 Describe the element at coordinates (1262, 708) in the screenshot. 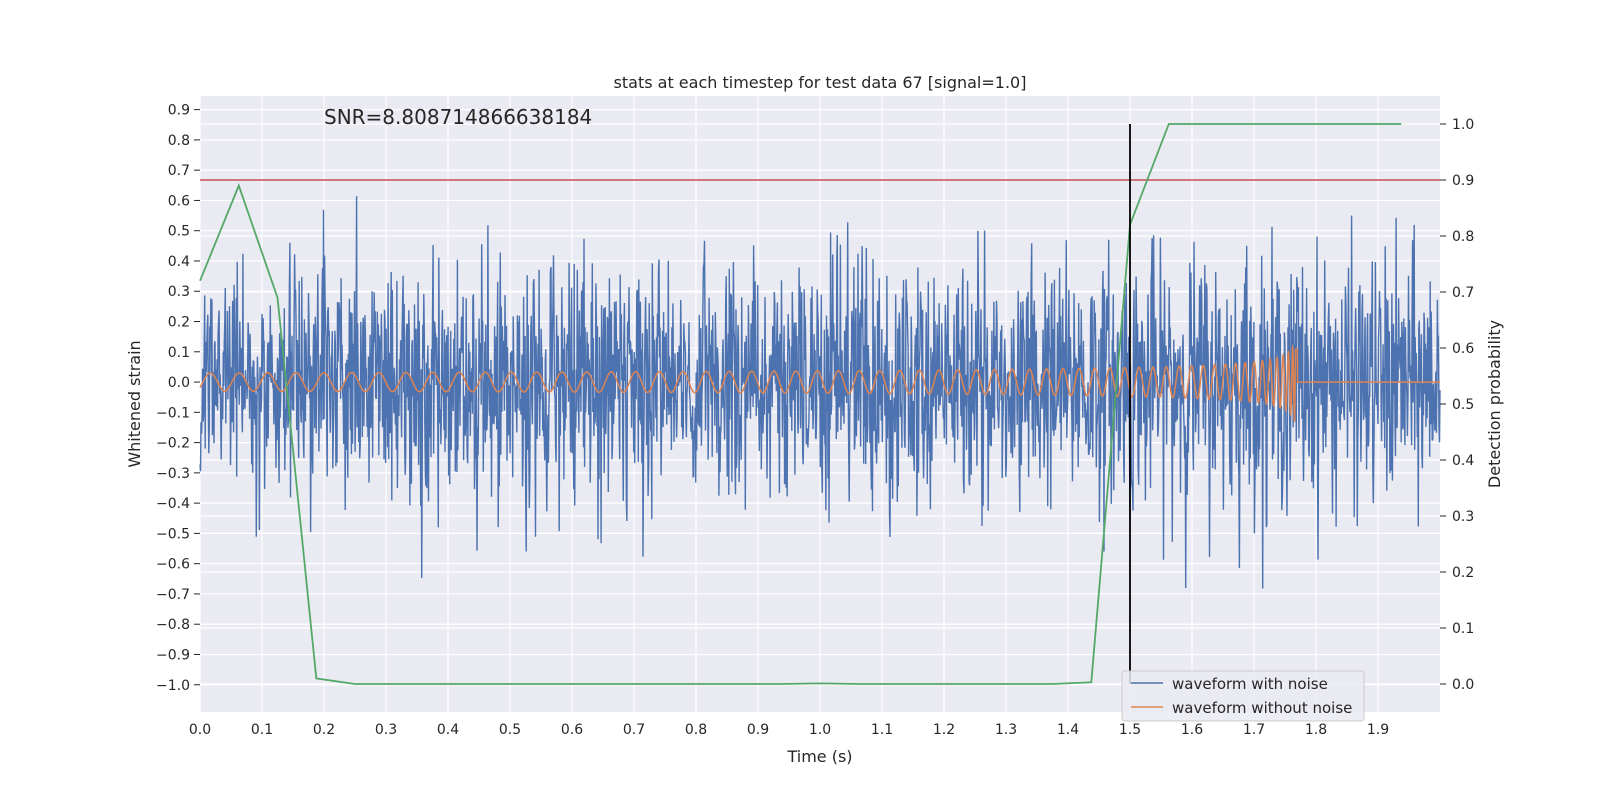

I see `legend-label-clean: waveform without noise` at that location.